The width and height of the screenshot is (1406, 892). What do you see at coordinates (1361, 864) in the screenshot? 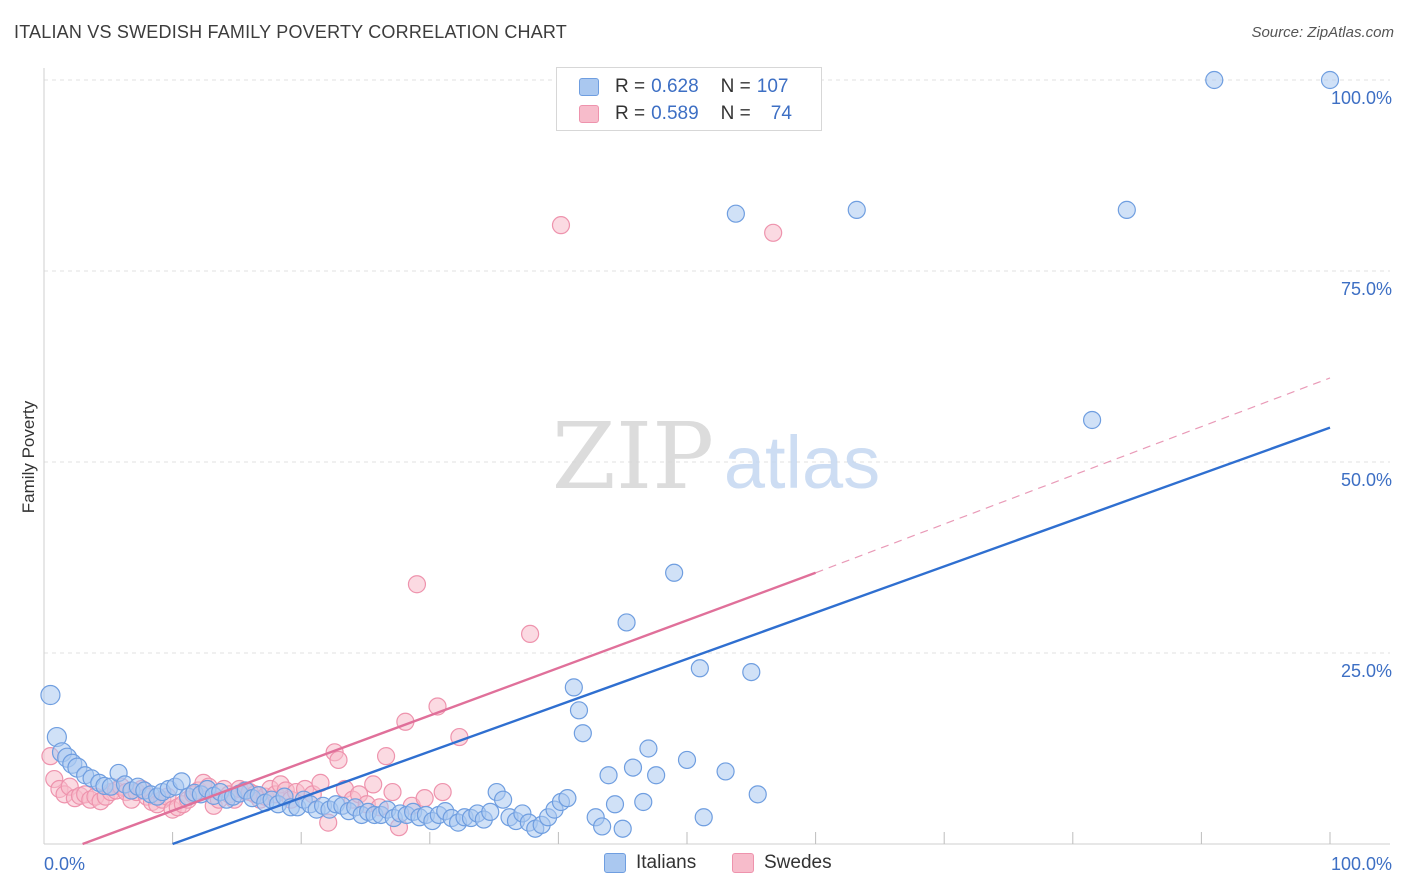
I see `x-tick-label: 100.0%` at bounding box center [1361, 864].